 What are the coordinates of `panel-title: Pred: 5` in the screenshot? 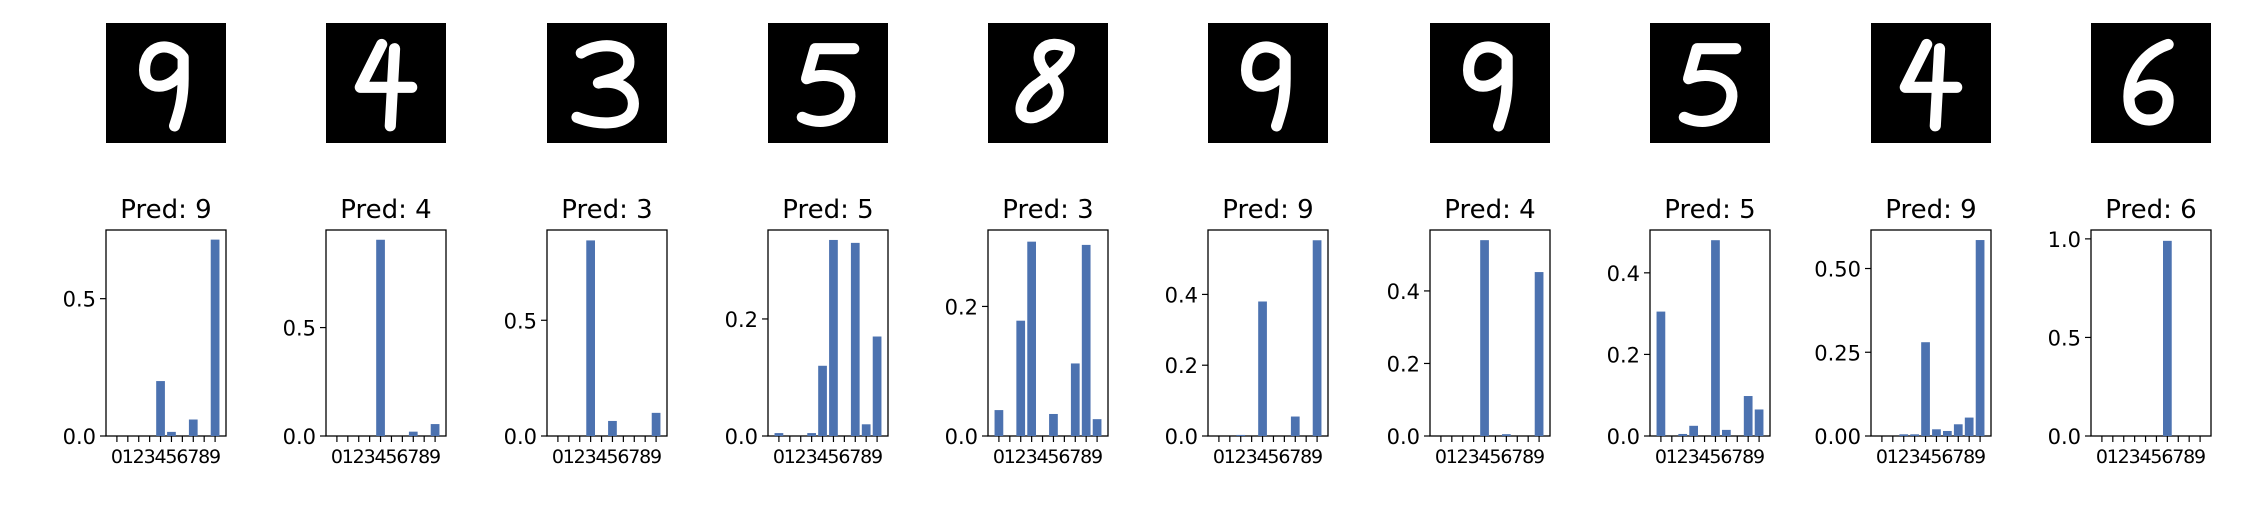 It's located at (1709, 210).